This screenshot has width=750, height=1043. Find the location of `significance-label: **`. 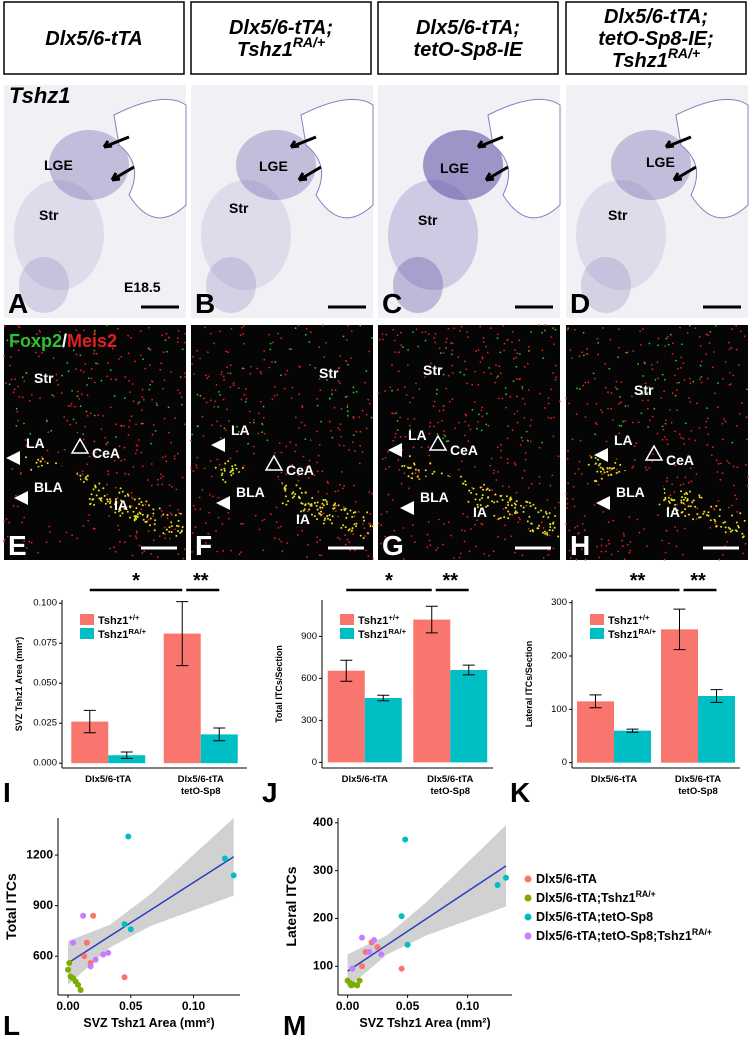

significance-label: ** is located at coordinates (450, 581).